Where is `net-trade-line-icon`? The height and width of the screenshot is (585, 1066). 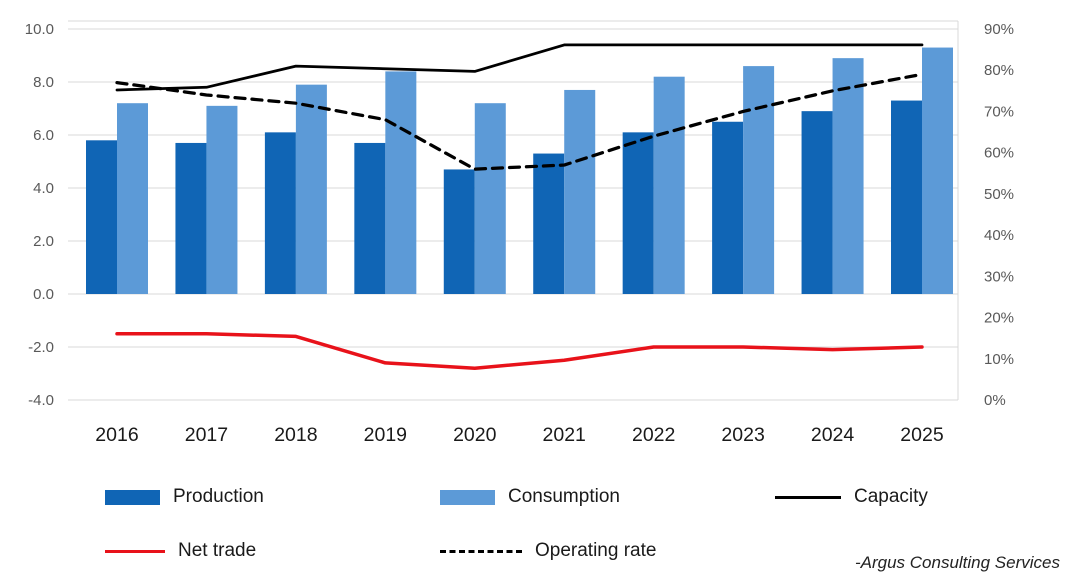 net-trade-line-icon is located at coordinates (135, 551).